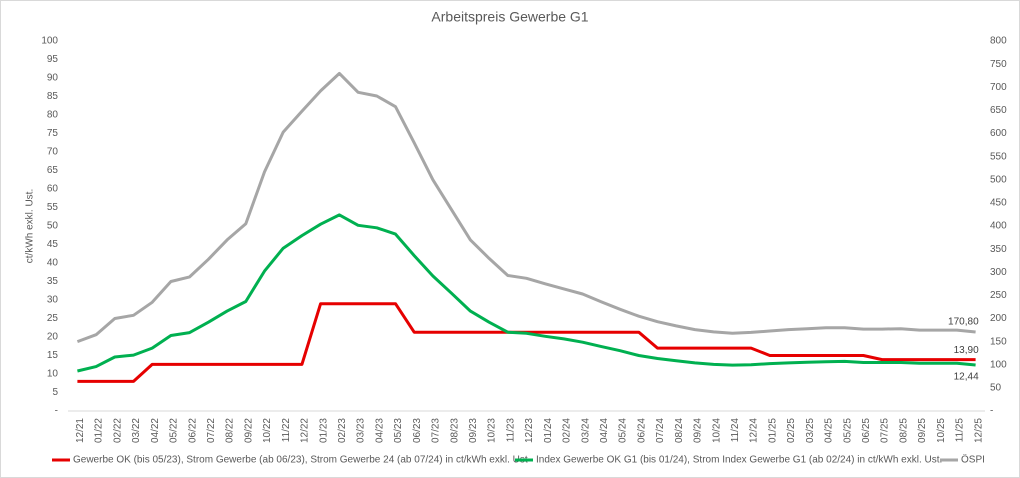 The width and height of the screenshot is (1020, 478). What do you see at coordinates (305, 430) in the screenshot?
I see `x-tick-label: 12/22` at bounding box center [305, 430].